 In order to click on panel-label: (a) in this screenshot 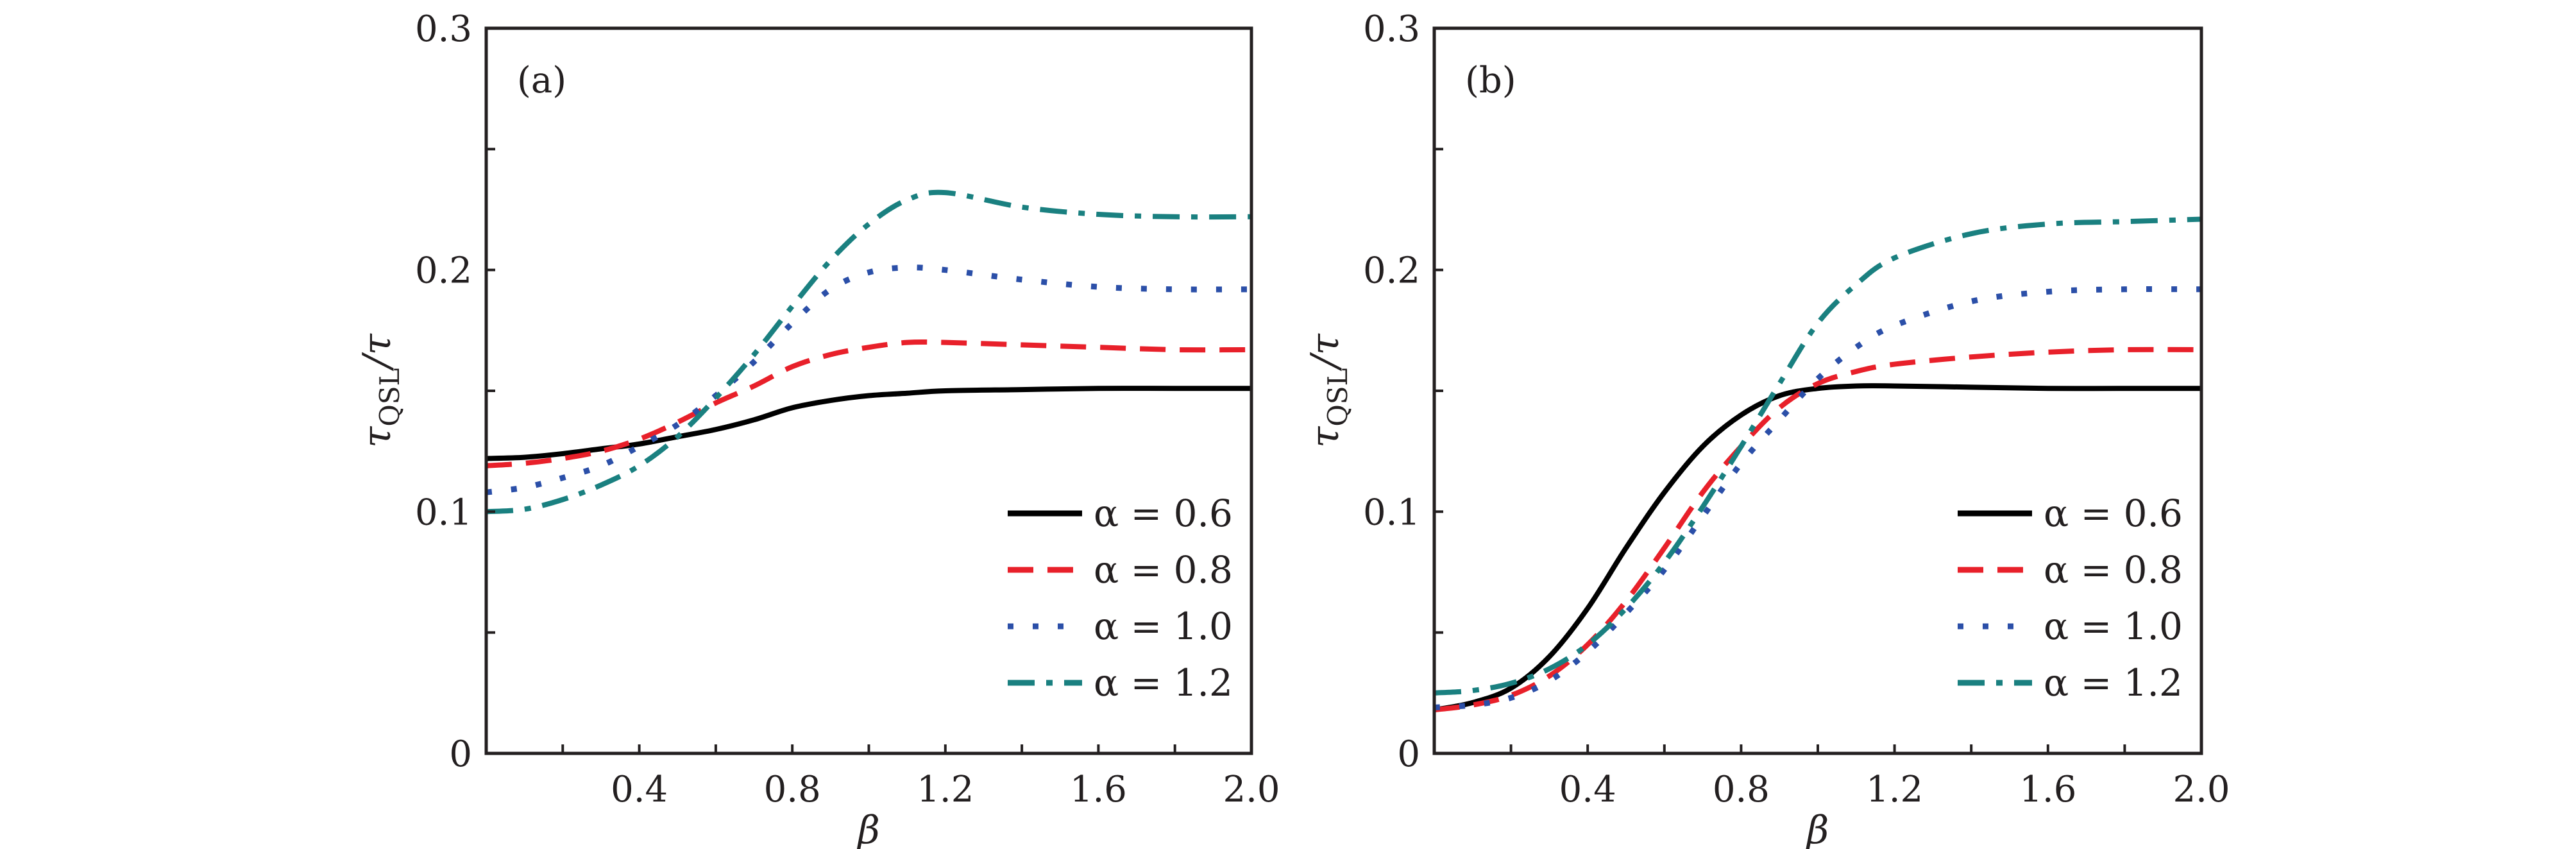, I will do `click(541, 80)`.